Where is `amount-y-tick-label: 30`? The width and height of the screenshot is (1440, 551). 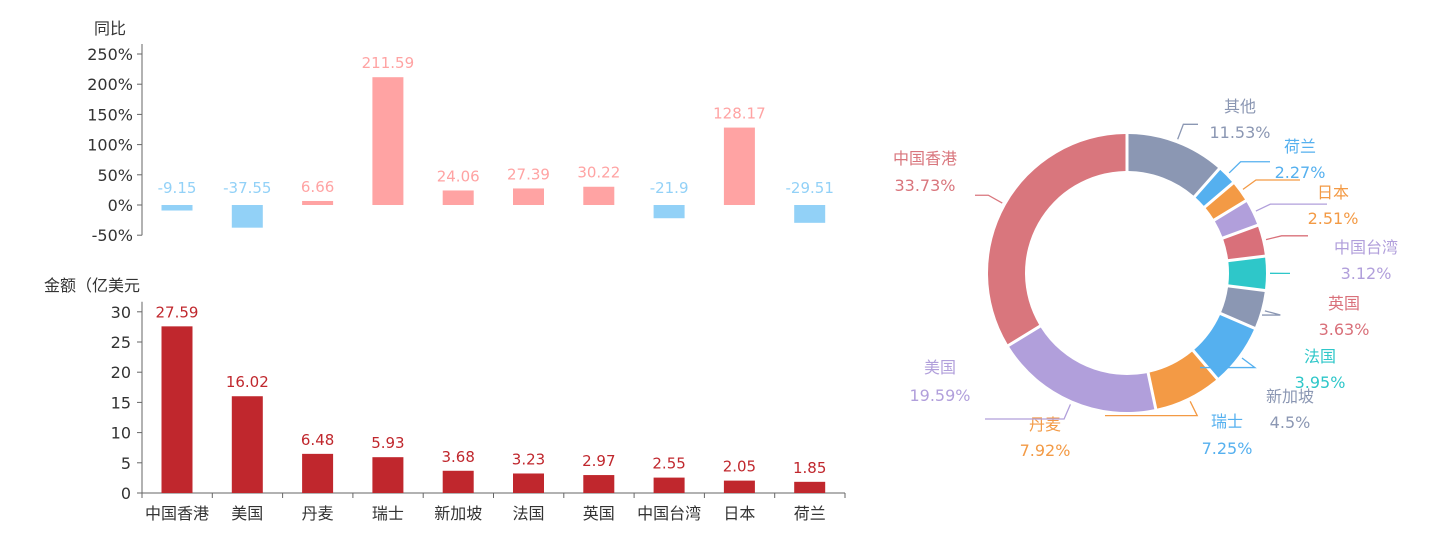
amount-y-tick-label: 30 is located at coordinates (121, 312).